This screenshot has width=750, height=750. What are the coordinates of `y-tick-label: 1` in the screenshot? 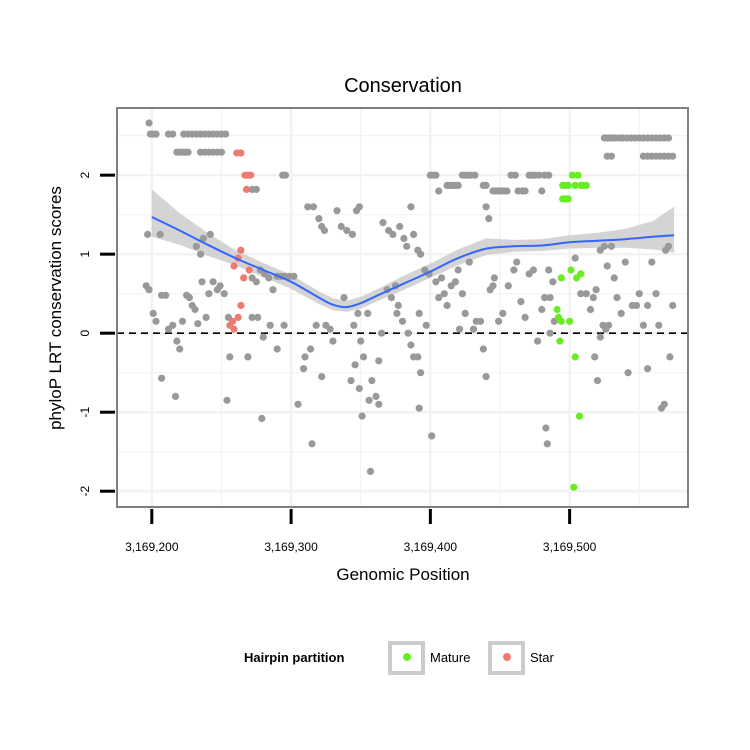 It's located at (85, 254).